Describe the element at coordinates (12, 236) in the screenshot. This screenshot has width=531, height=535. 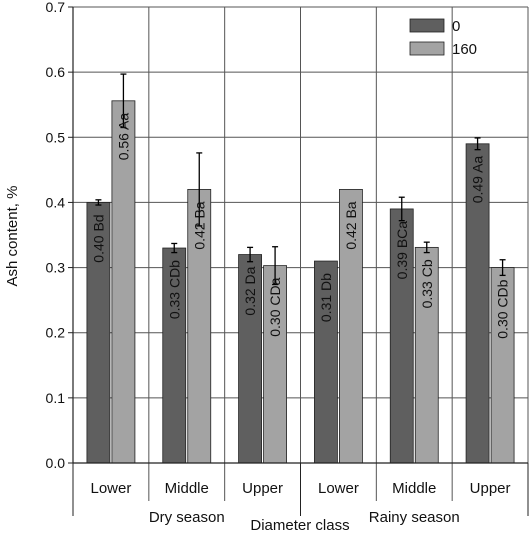
I see `y-axis-title: Ash content, %` at that location.